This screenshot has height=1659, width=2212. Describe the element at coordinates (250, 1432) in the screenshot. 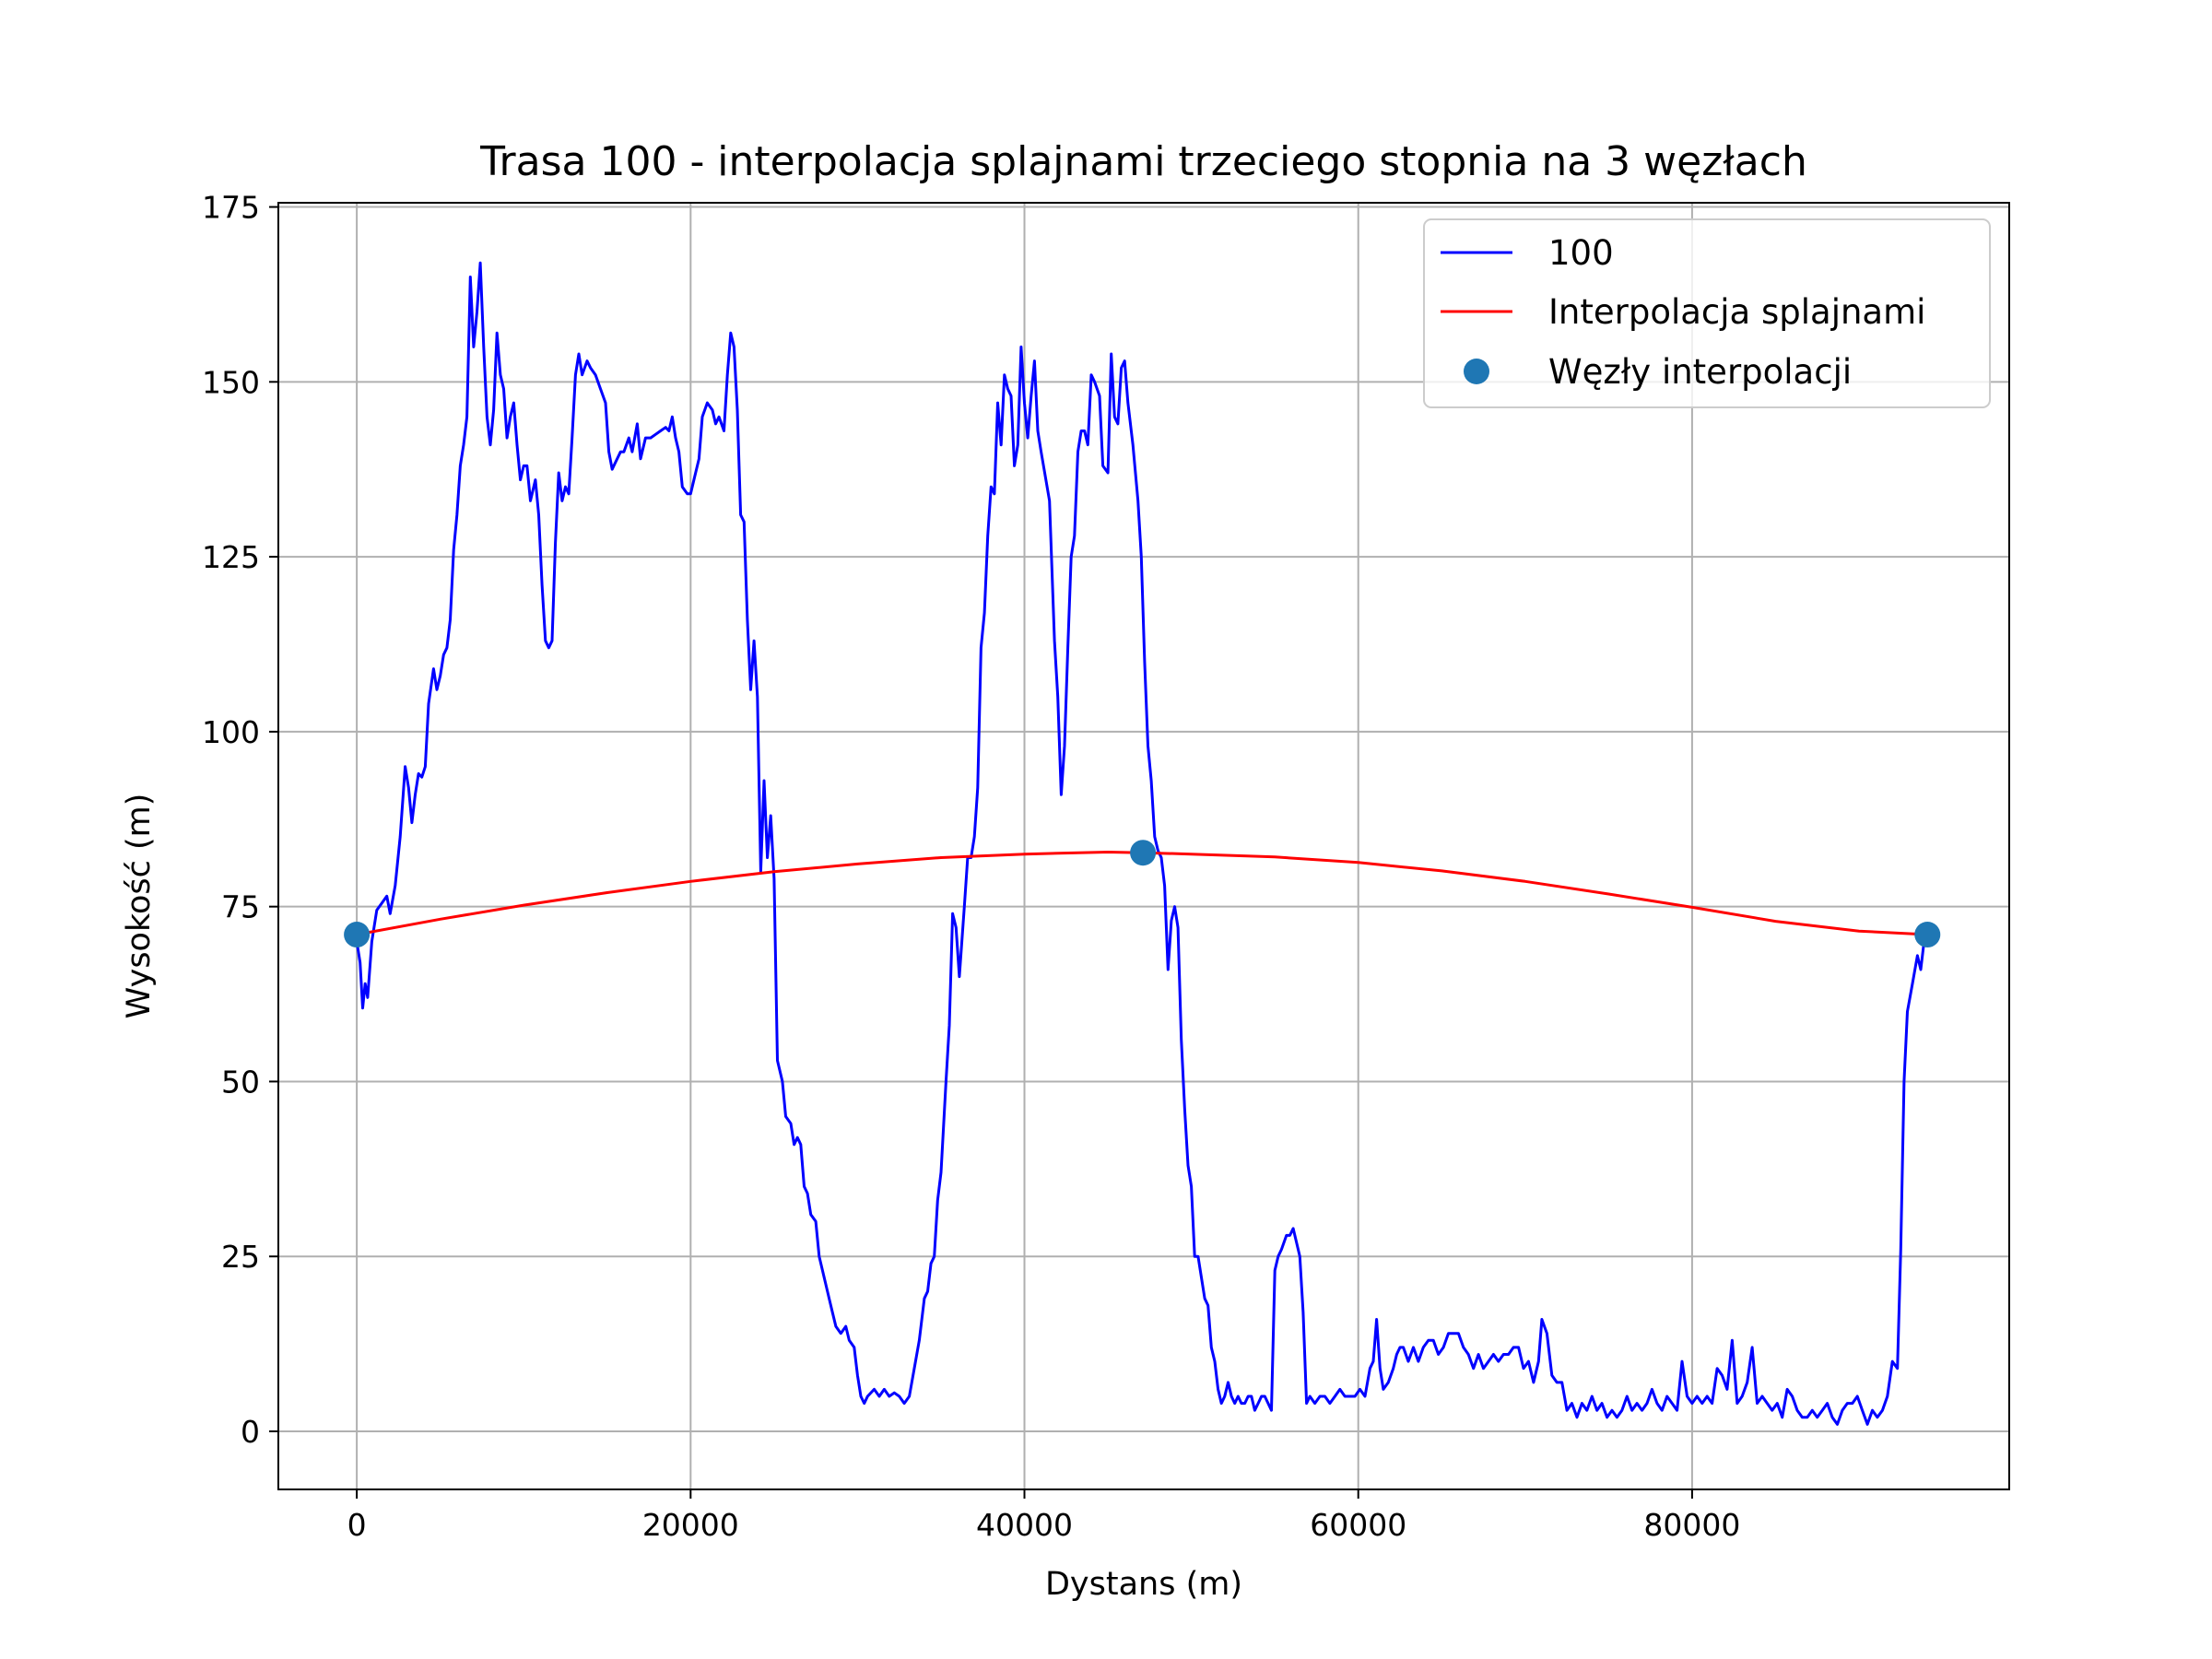

I see `y-tick-label: 0` at that location.